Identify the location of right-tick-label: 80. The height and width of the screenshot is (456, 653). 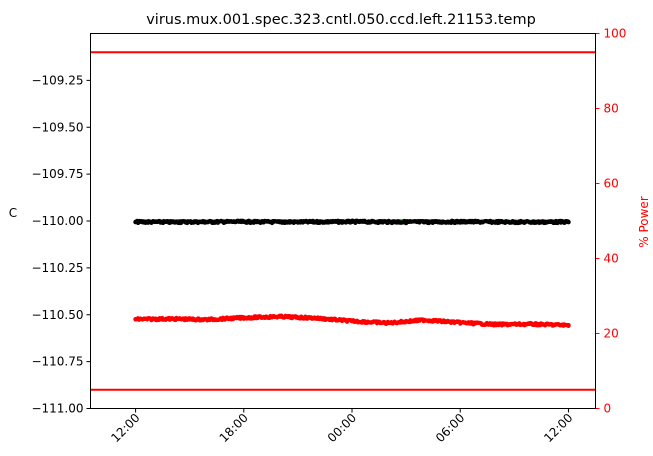
(611, 109).